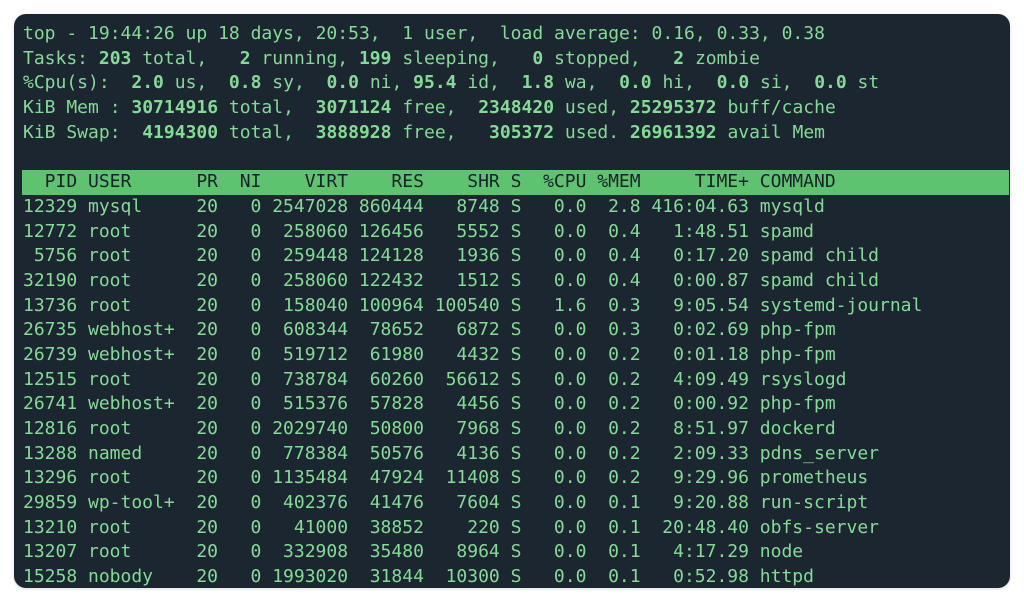 Image resolution: width=1024 pixels, height=602 pixels. Describe the element at coordinates (478, 428) in the screenshot. I see `cell: 7968` at that location.